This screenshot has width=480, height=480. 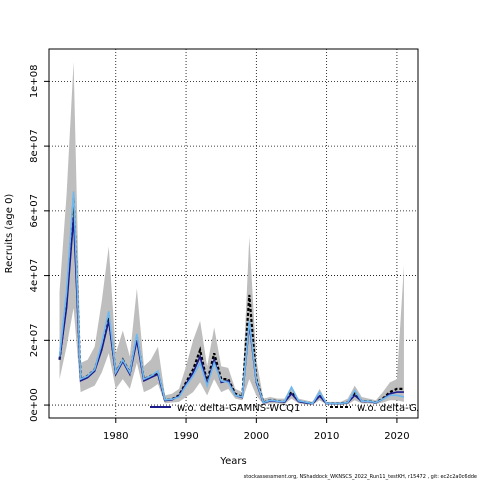 What do you see at coordinates (256, 430) in the screenshot?
I see `x-axis-ticks: 1980 1990 2000 2010 2020` at bounding box center [256, 430].